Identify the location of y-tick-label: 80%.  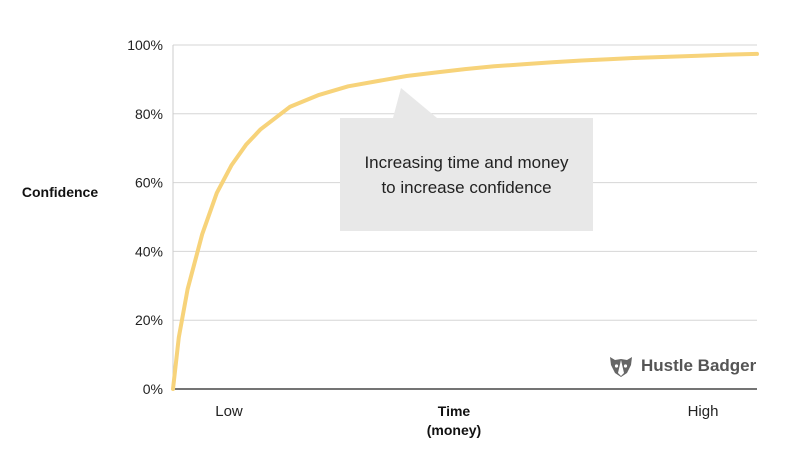
(149, 114).